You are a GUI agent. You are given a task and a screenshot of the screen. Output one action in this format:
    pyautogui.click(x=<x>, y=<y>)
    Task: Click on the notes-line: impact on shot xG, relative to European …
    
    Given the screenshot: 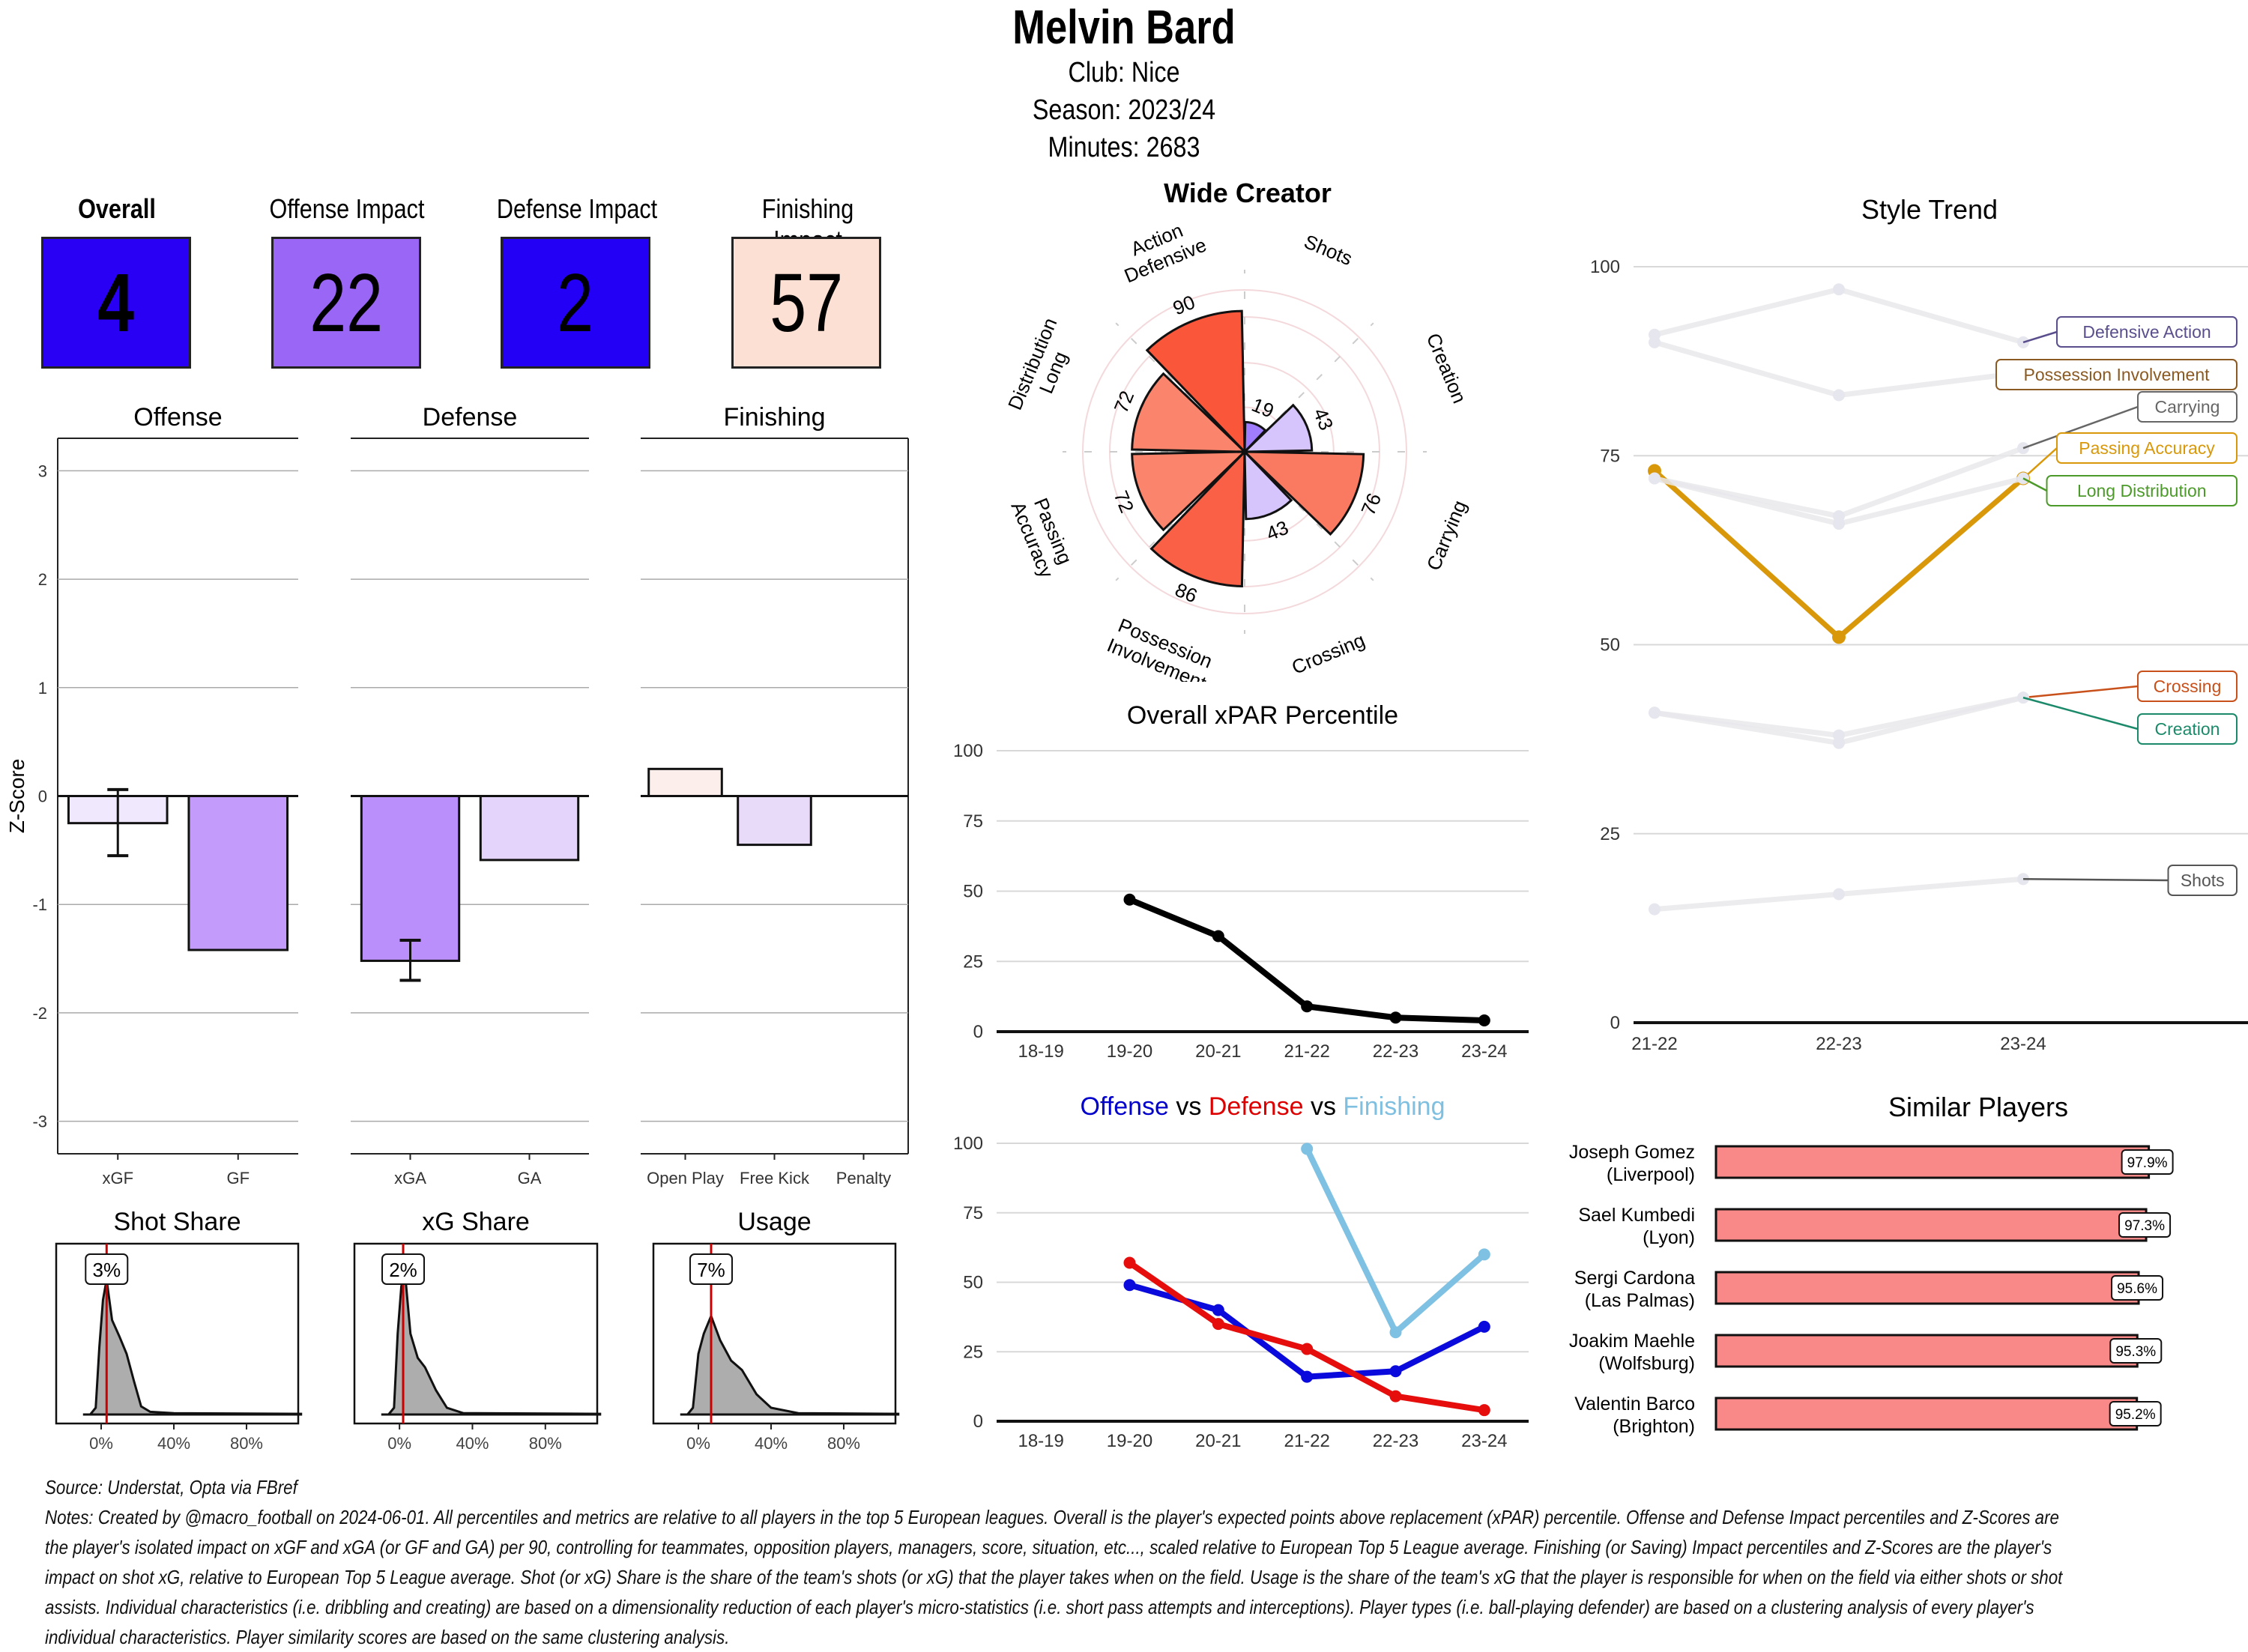 What is the action you would take?
    pyautogui.click(x=1054, y=1577)
    